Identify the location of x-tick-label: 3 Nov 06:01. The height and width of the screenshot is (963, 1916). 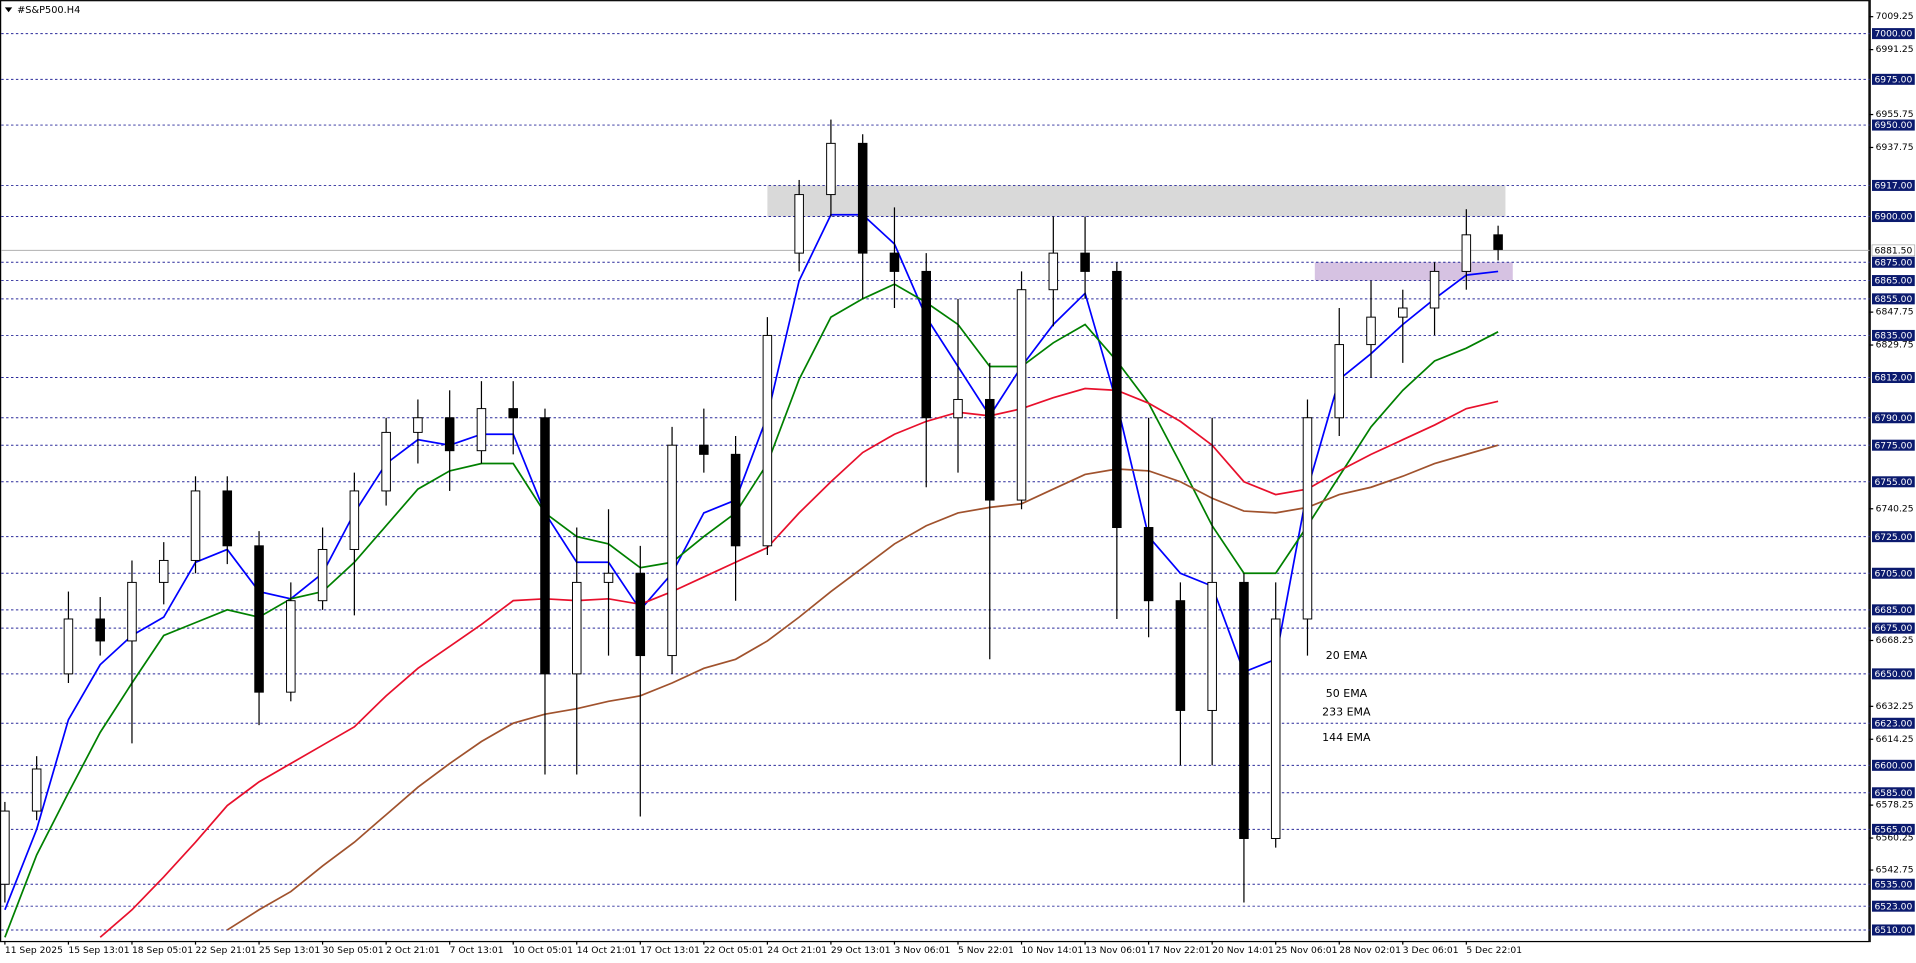
(922, 950).